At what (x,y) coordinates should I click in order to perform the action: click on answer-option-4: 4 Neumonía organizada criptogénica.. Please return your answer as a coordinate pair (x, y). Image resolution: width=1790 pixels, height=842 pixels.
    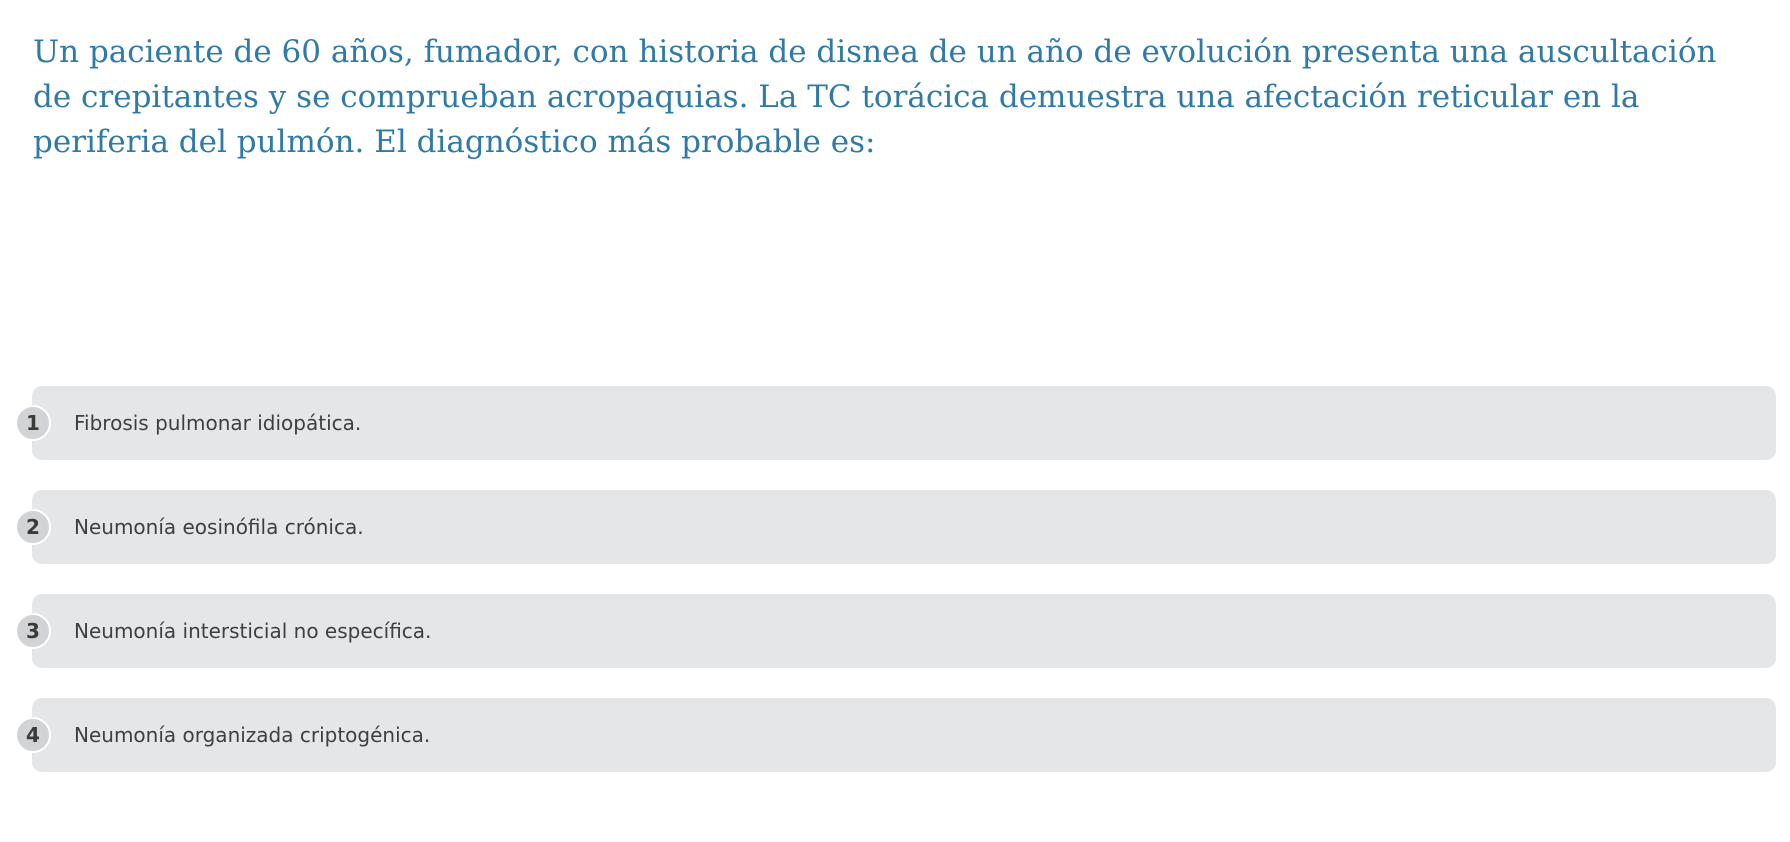
    Looking at the image, I should click on (895, 735).